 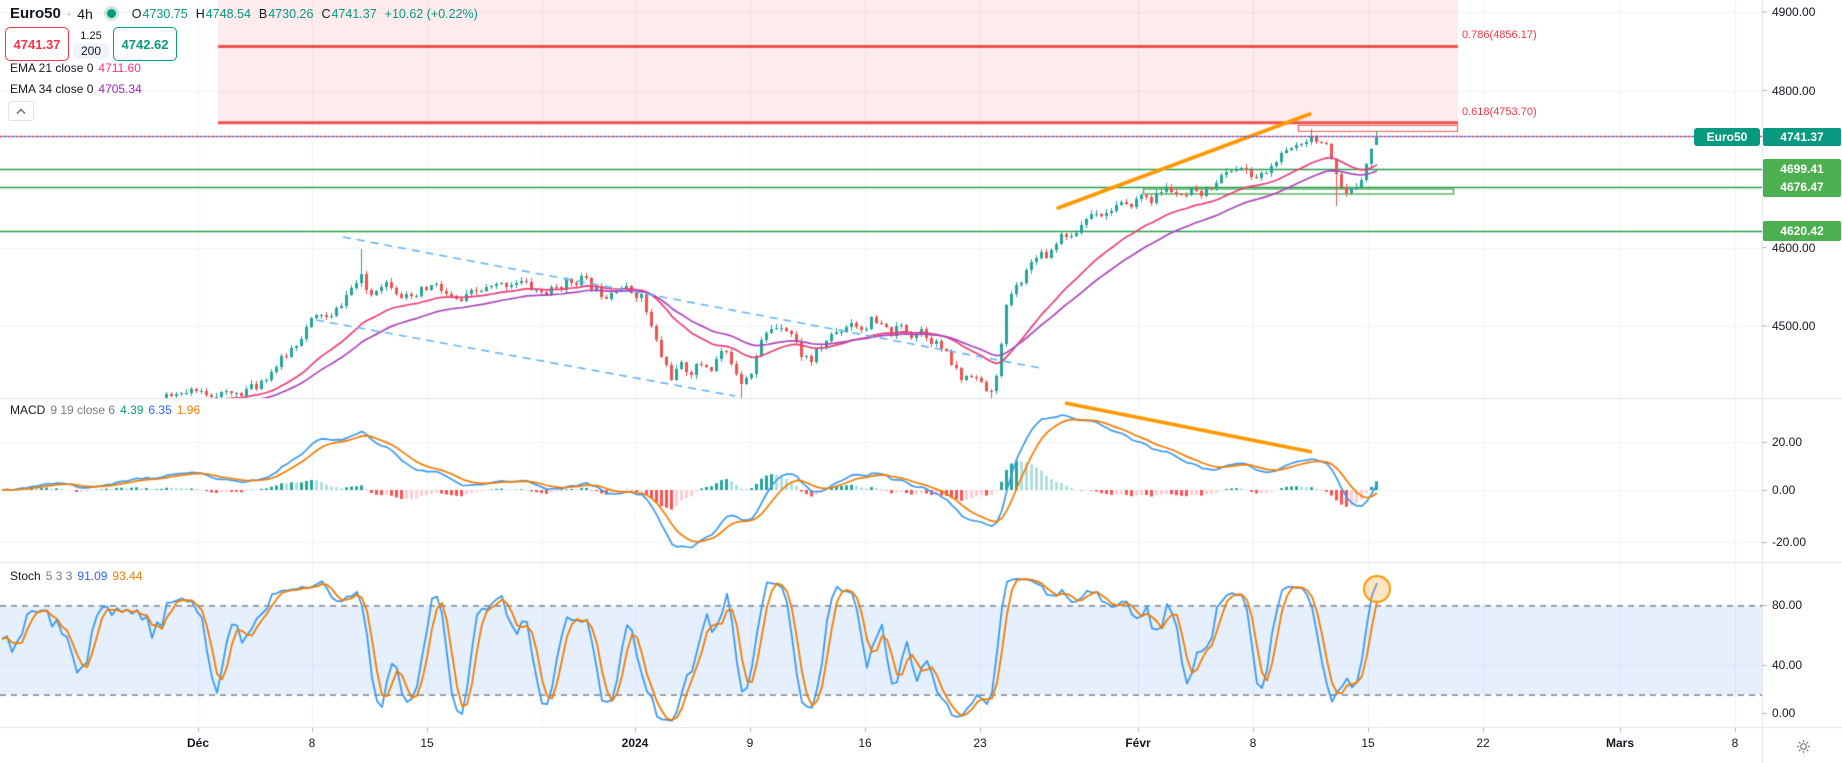 What do you see at coordinates (188, 410) in the screenshot?
I see `macd-signal-value: 1.96` at bounding box center [188, 410].